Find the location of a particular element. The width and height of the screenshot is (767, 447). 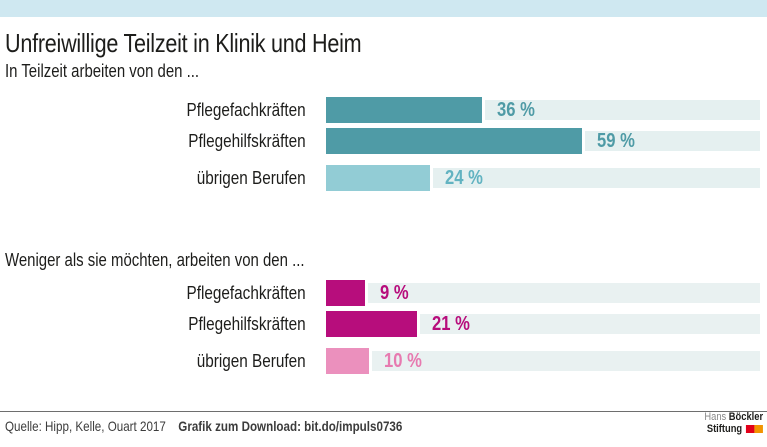

bar-value-label: 24 % is located at coordinates (464, 178).